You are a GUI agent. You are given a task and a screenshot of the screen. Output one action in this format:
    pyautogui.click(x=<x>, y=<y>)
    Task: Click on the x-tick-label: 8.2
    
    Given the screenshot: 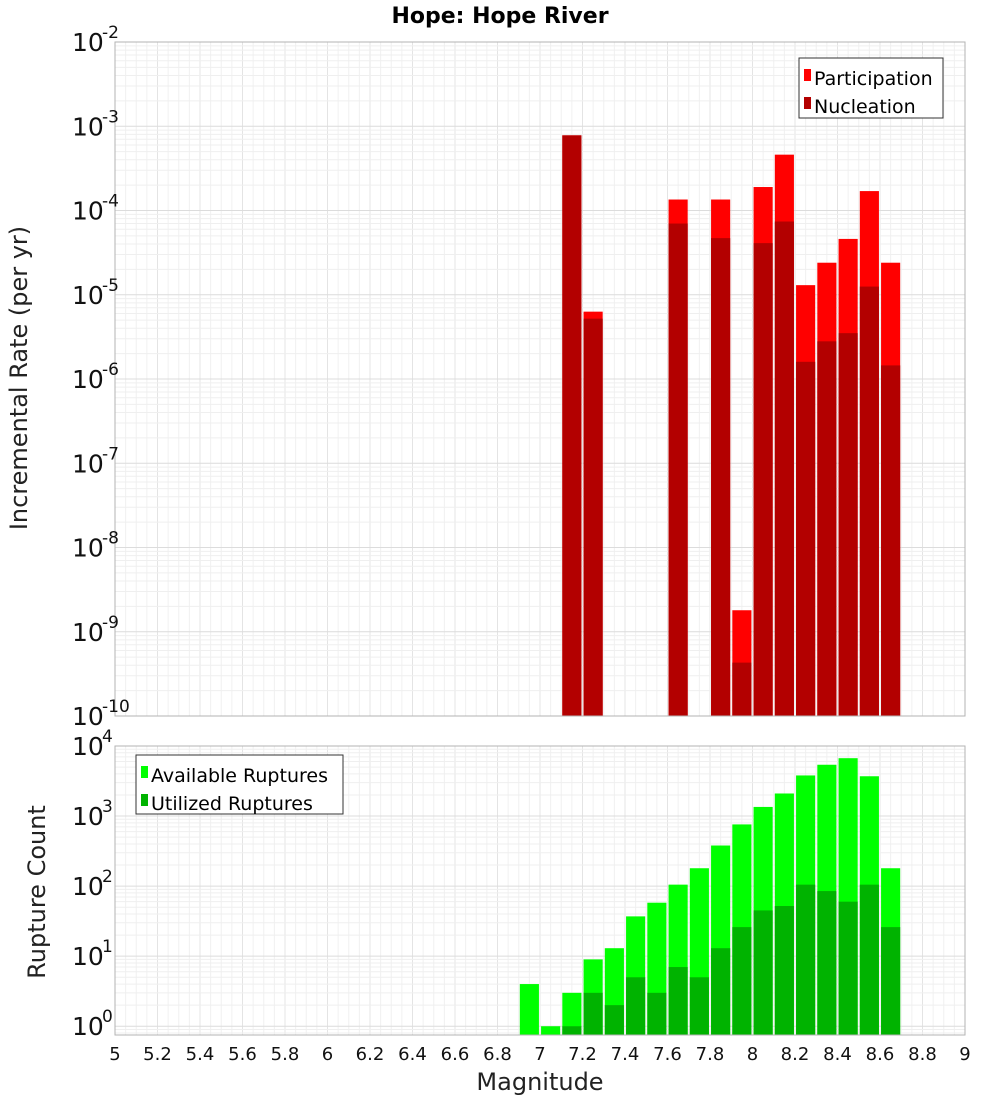 What is the action you would take?
    pyautogui.click(x=795, y=1054)
    